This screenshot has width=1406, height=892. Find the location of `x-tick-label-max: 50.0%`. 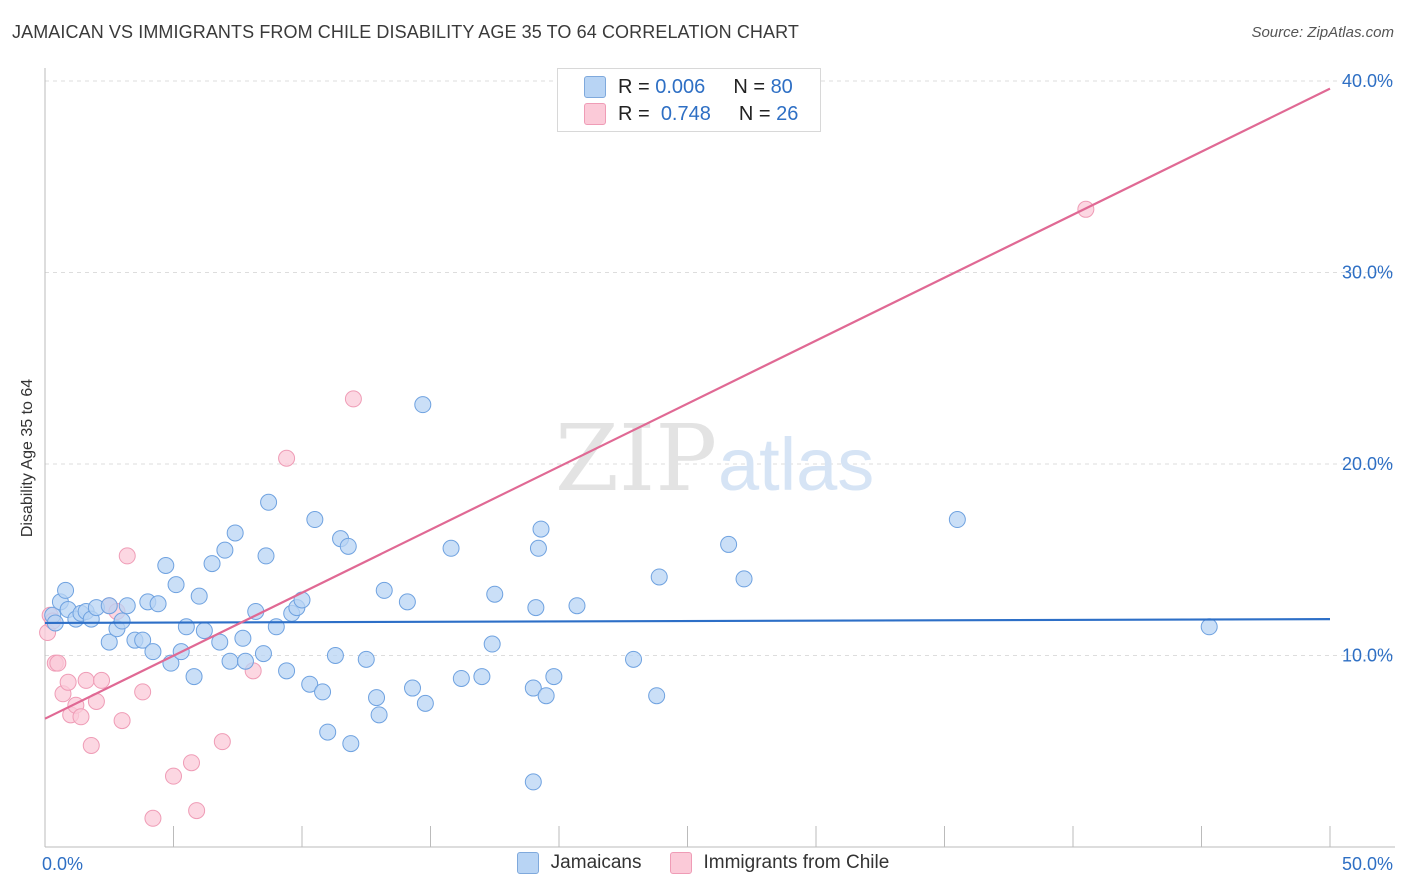

x-tick-label-max: 50.0% is located at coordinates (1367, 864).